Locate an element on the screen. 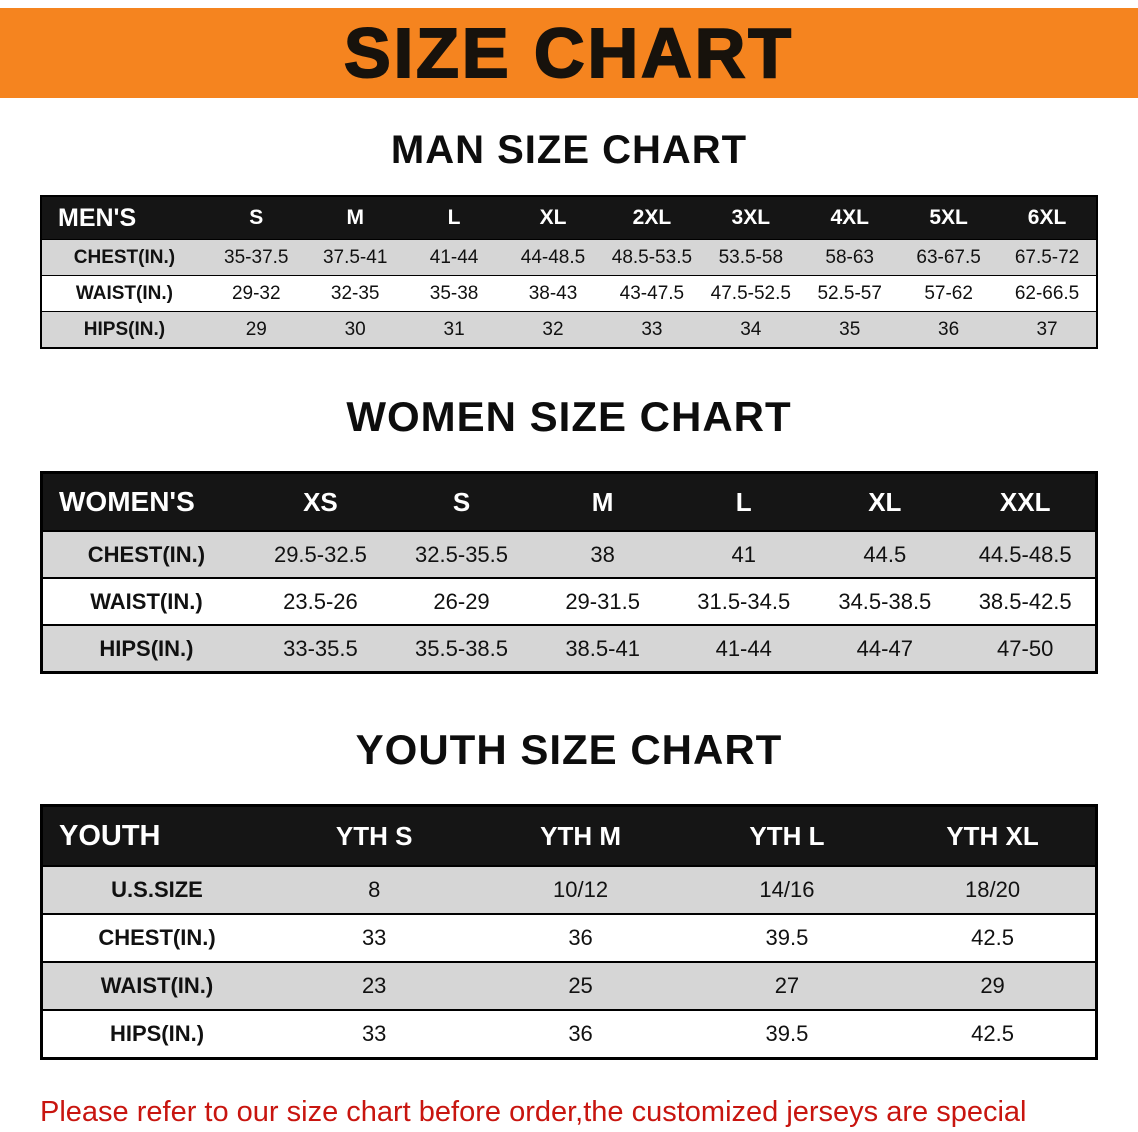  table-title-cell: WOMEN'S is located at coordinates (127, 501).